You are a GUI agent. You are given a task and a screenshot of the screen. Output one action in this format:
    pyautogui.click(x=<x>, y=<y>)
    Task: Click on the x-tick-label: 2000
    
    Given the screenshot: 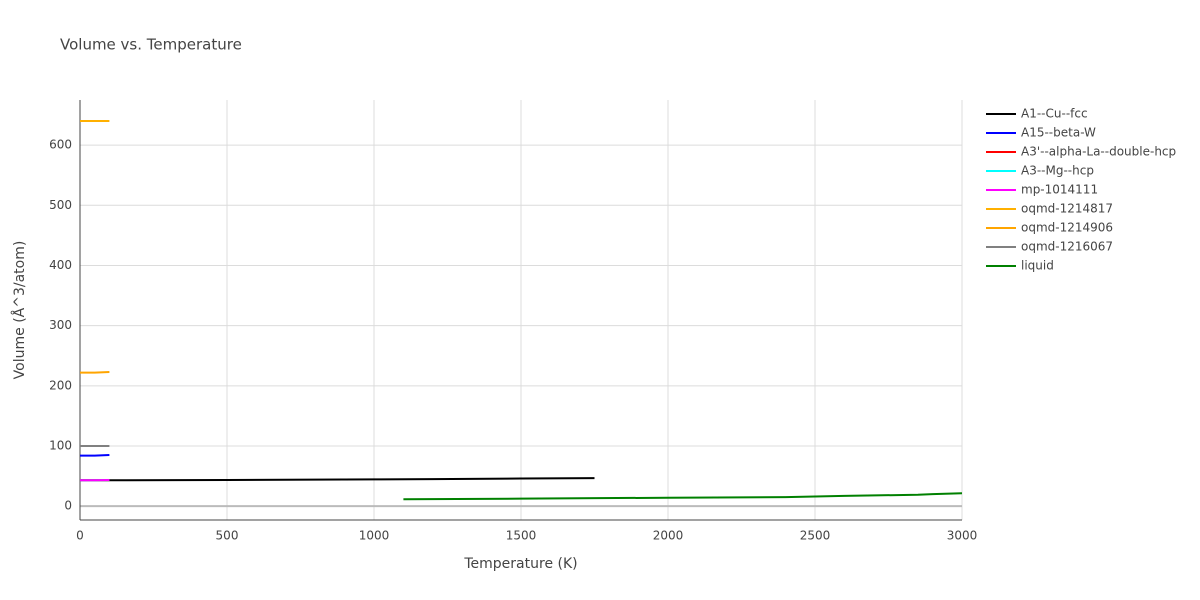 What is the action you would take?
    pyautogui.click(x=668, y=536)
    